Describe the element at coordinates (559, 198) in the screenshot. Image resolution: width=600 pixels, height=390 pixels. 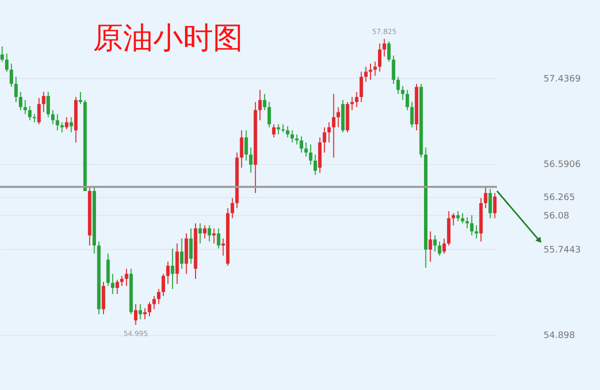
I see `y-tick-label: 56.265` at that location.